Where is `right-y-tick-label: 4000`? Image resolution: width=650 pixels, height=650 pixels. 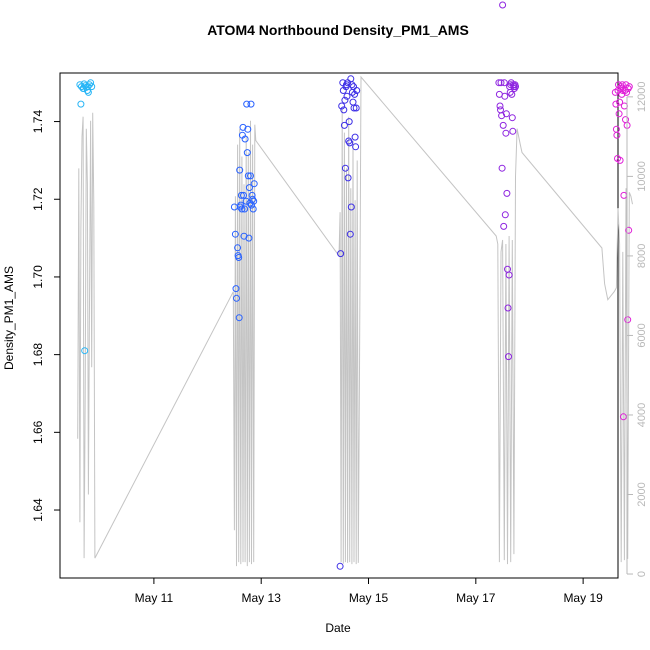
right-y-tick-label: 4000 is located at coordinates (642, 415).